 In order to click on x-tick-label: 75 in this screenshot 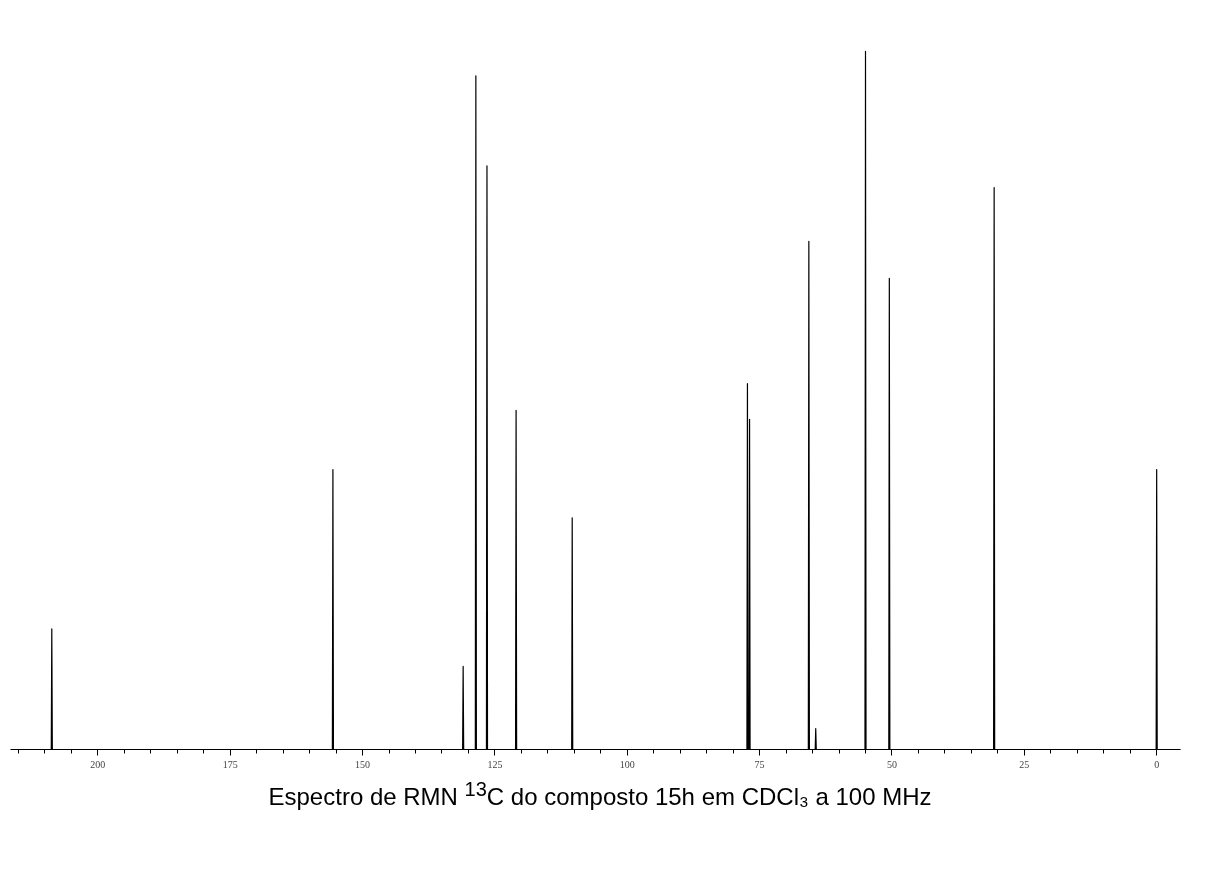, I will do `click(759, 764)`.